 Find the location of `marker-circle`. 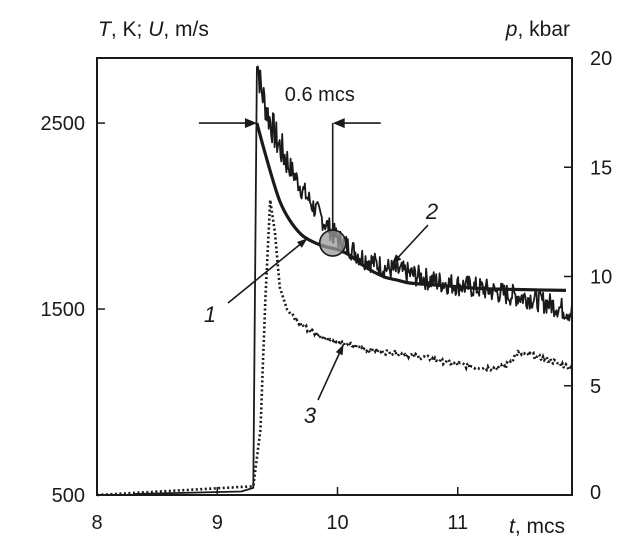

marker-circle is located at coordinates (332, 243).